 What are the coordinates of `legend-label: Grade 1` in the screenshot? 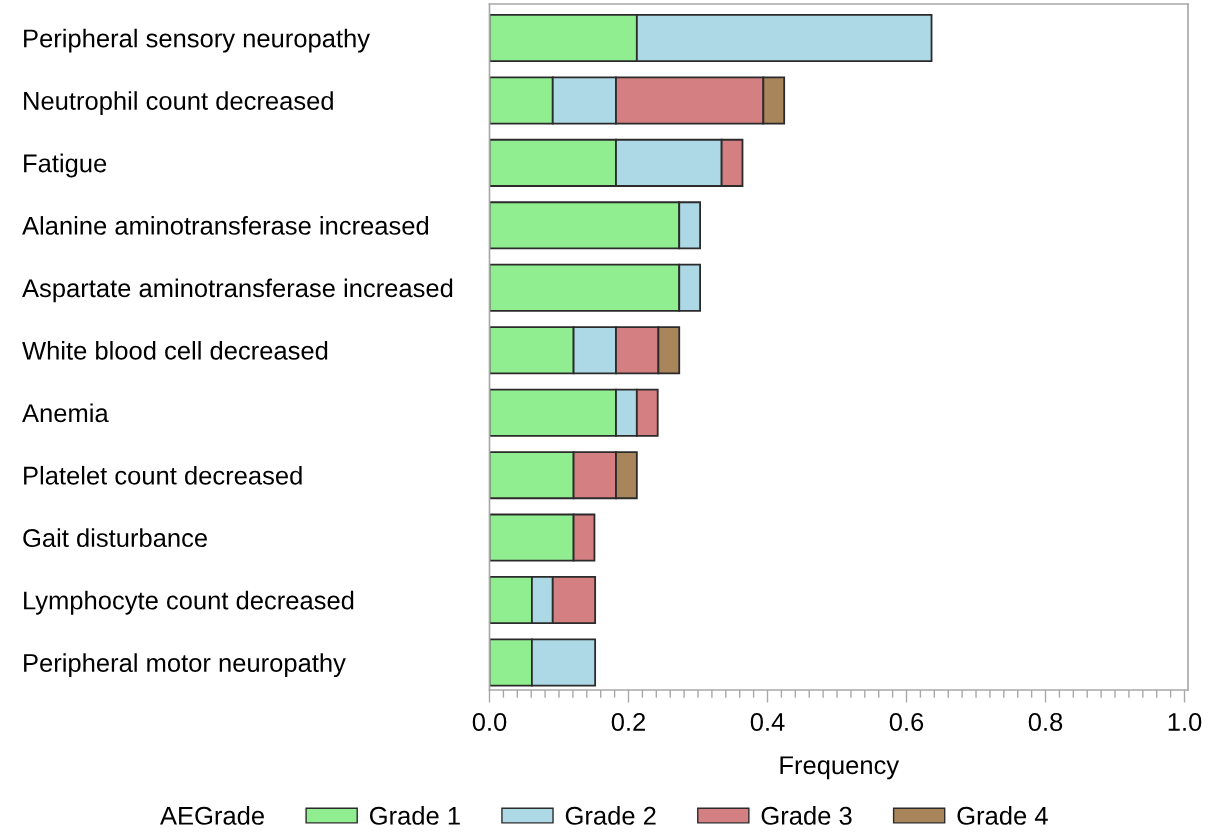 It's located at (414, 815).